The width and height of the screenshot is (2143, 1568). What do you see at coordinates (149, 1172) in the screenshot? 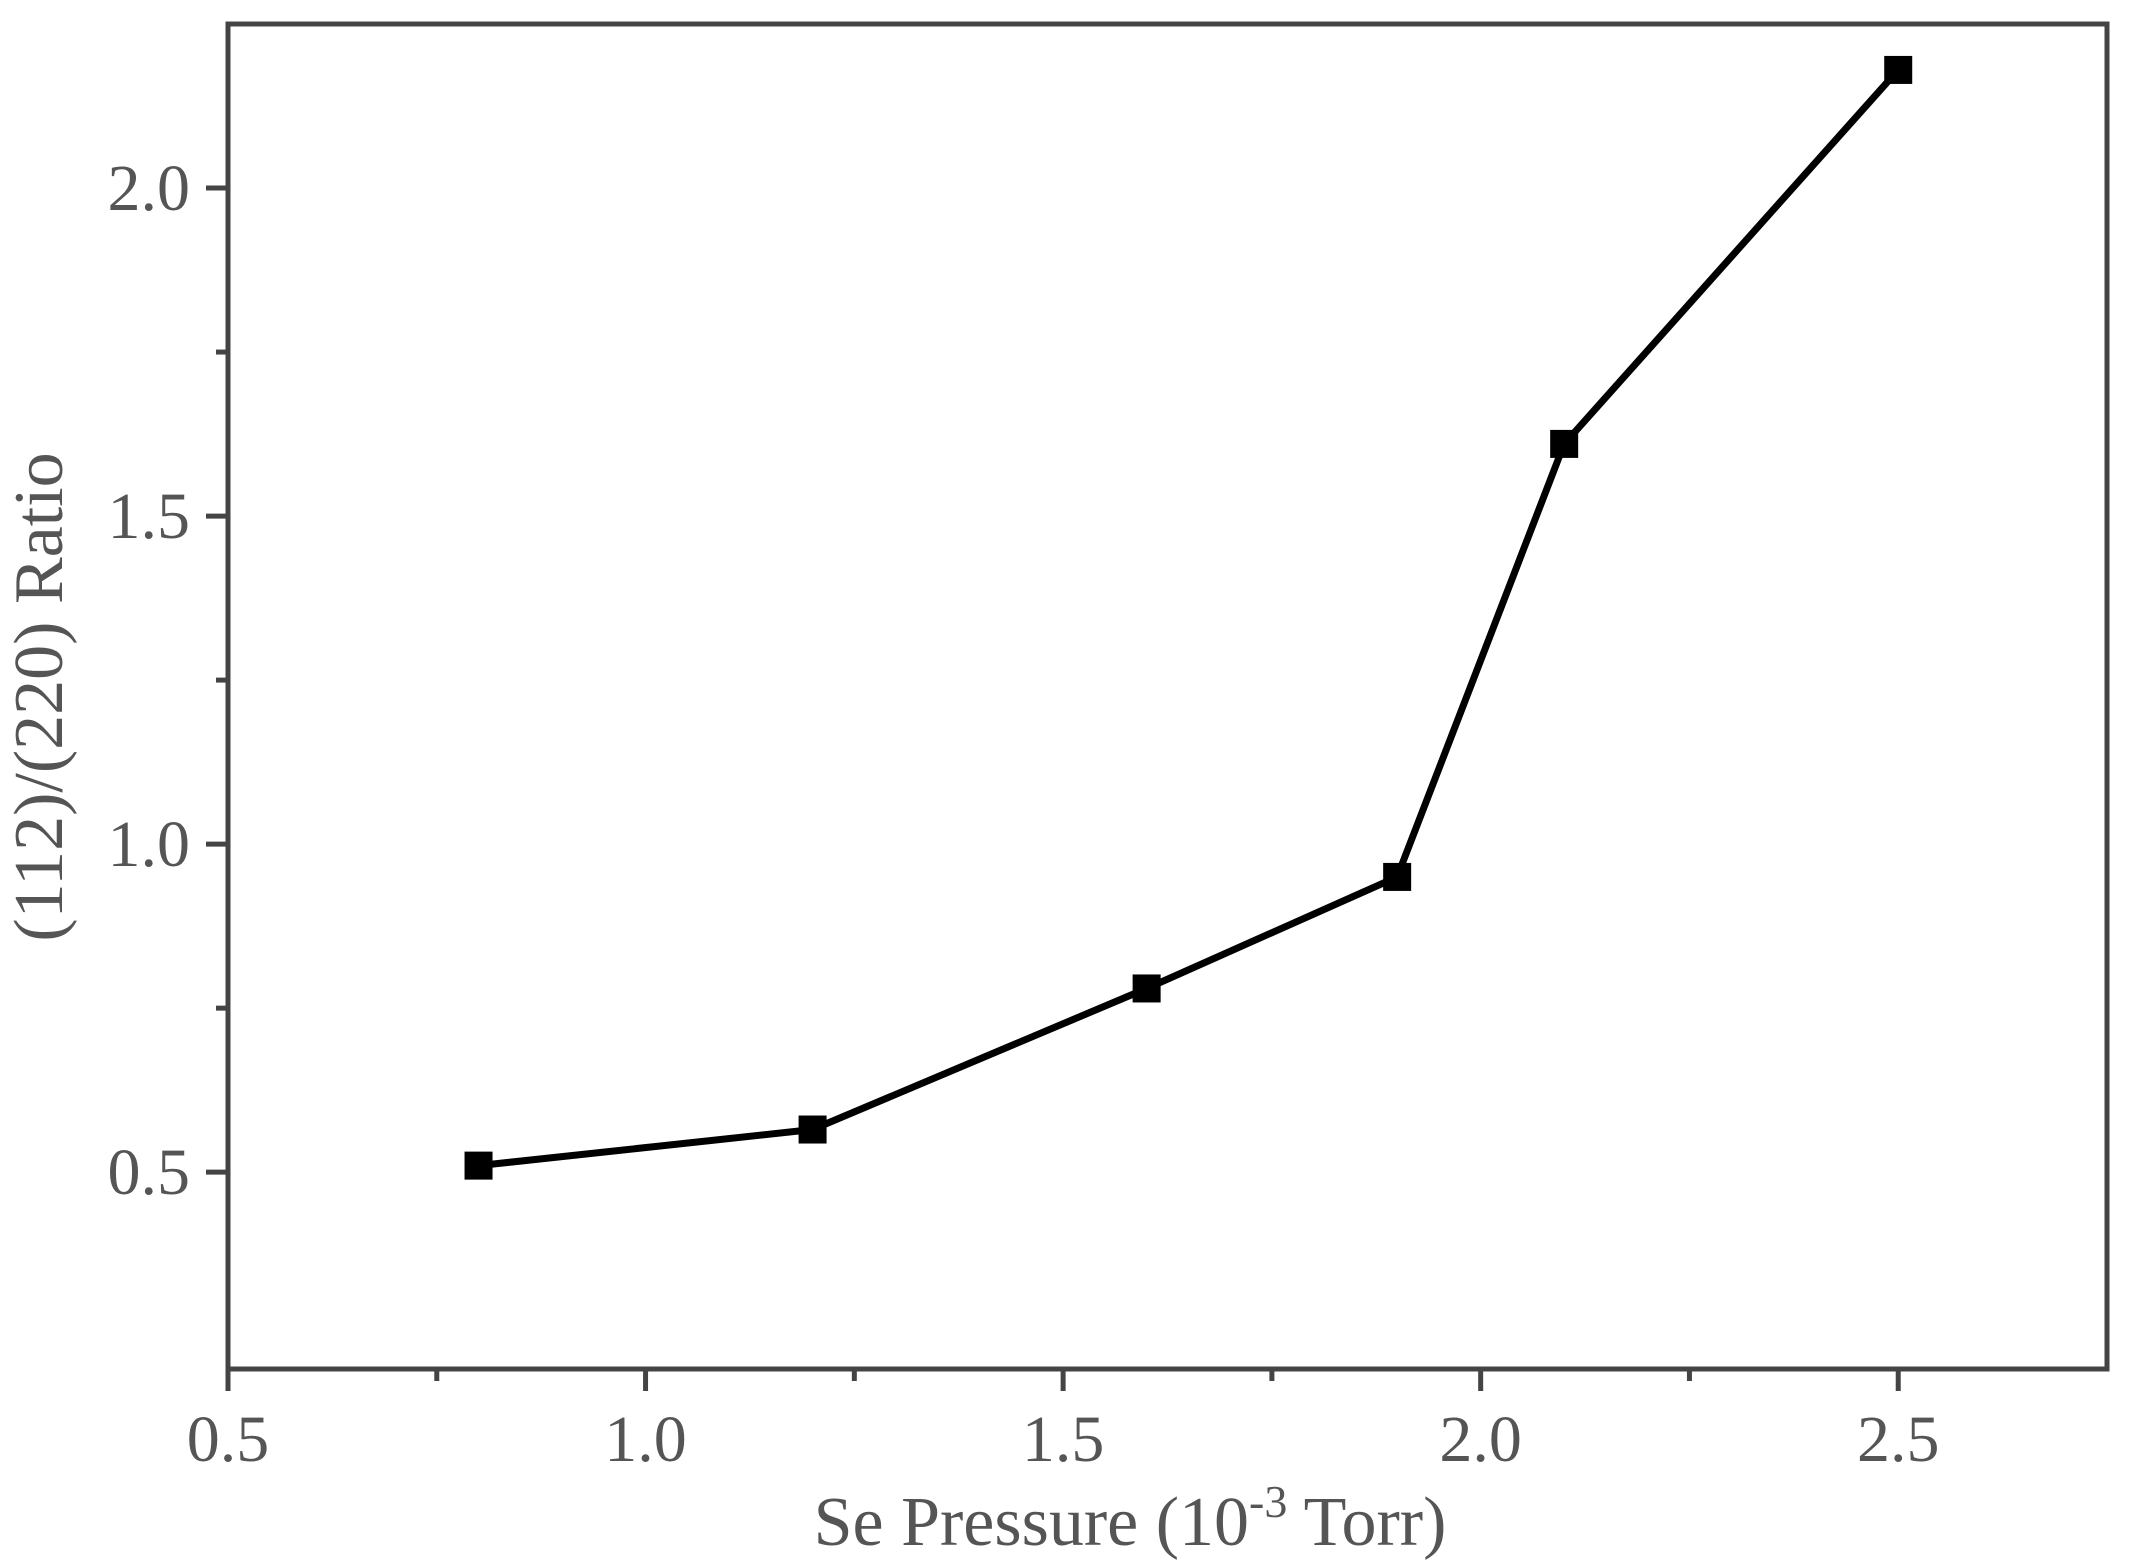
I see `y-tick-label: 0.5` at bounding box center [149, 1172].